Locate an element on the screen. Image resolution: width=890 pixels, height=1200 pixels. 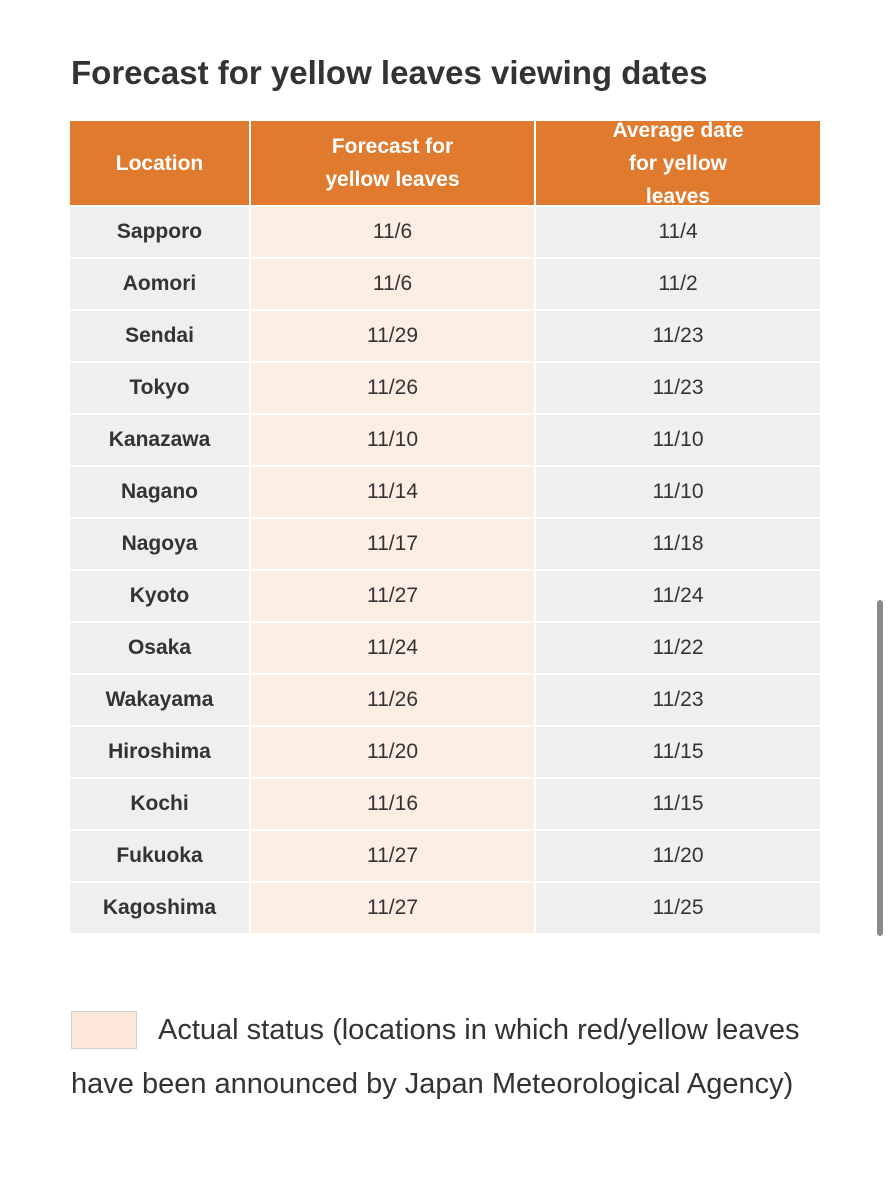
average-cell: 11/4 is located at coordinates (678, 232).